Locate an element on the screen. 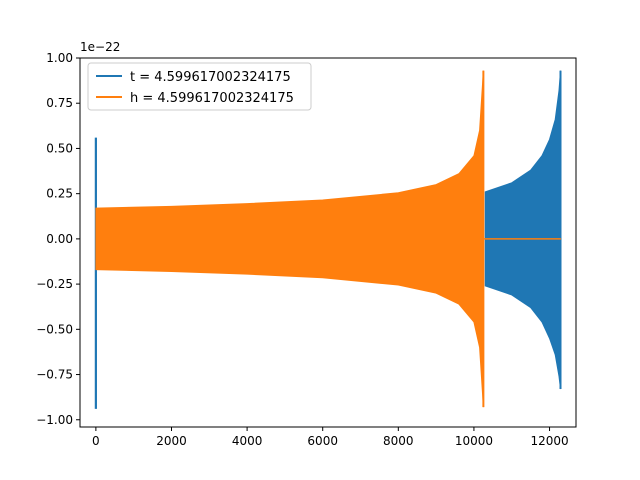  legend-entry-label: h = 4.599617002324175 is located at coordinates (212, 98).